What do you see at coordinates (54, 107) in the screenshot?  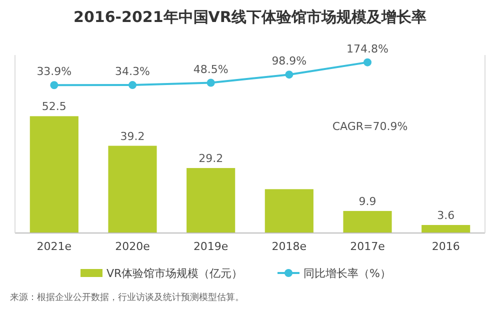 I see `data-label: 52.5` at bounding box center [54, 107].